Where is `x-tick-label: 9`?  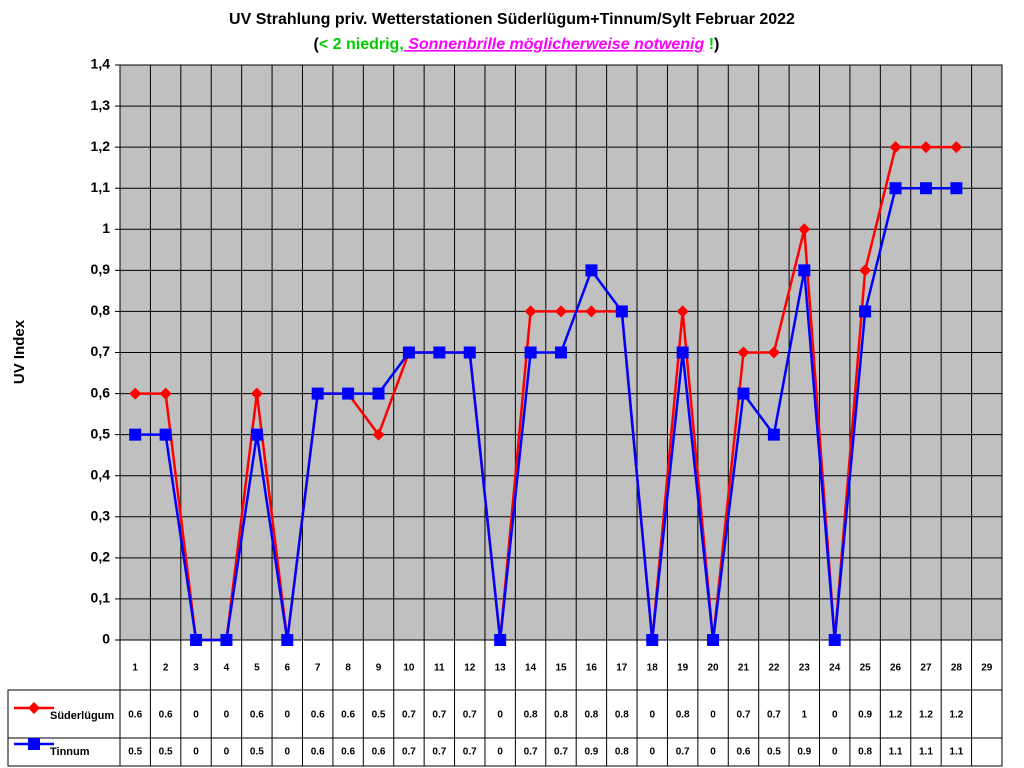 x-tick-label: 9 is located at coordinates (379, 668).